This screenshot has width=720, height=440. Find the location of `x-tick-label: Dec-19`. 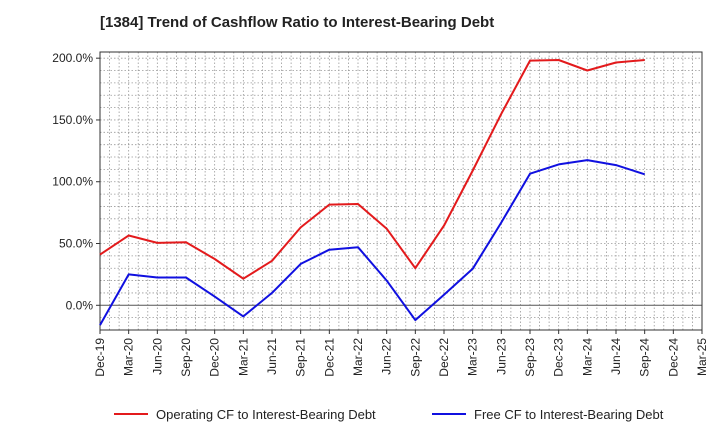

x-tick-label: Dec-19 is located at coordinates (100, 357).